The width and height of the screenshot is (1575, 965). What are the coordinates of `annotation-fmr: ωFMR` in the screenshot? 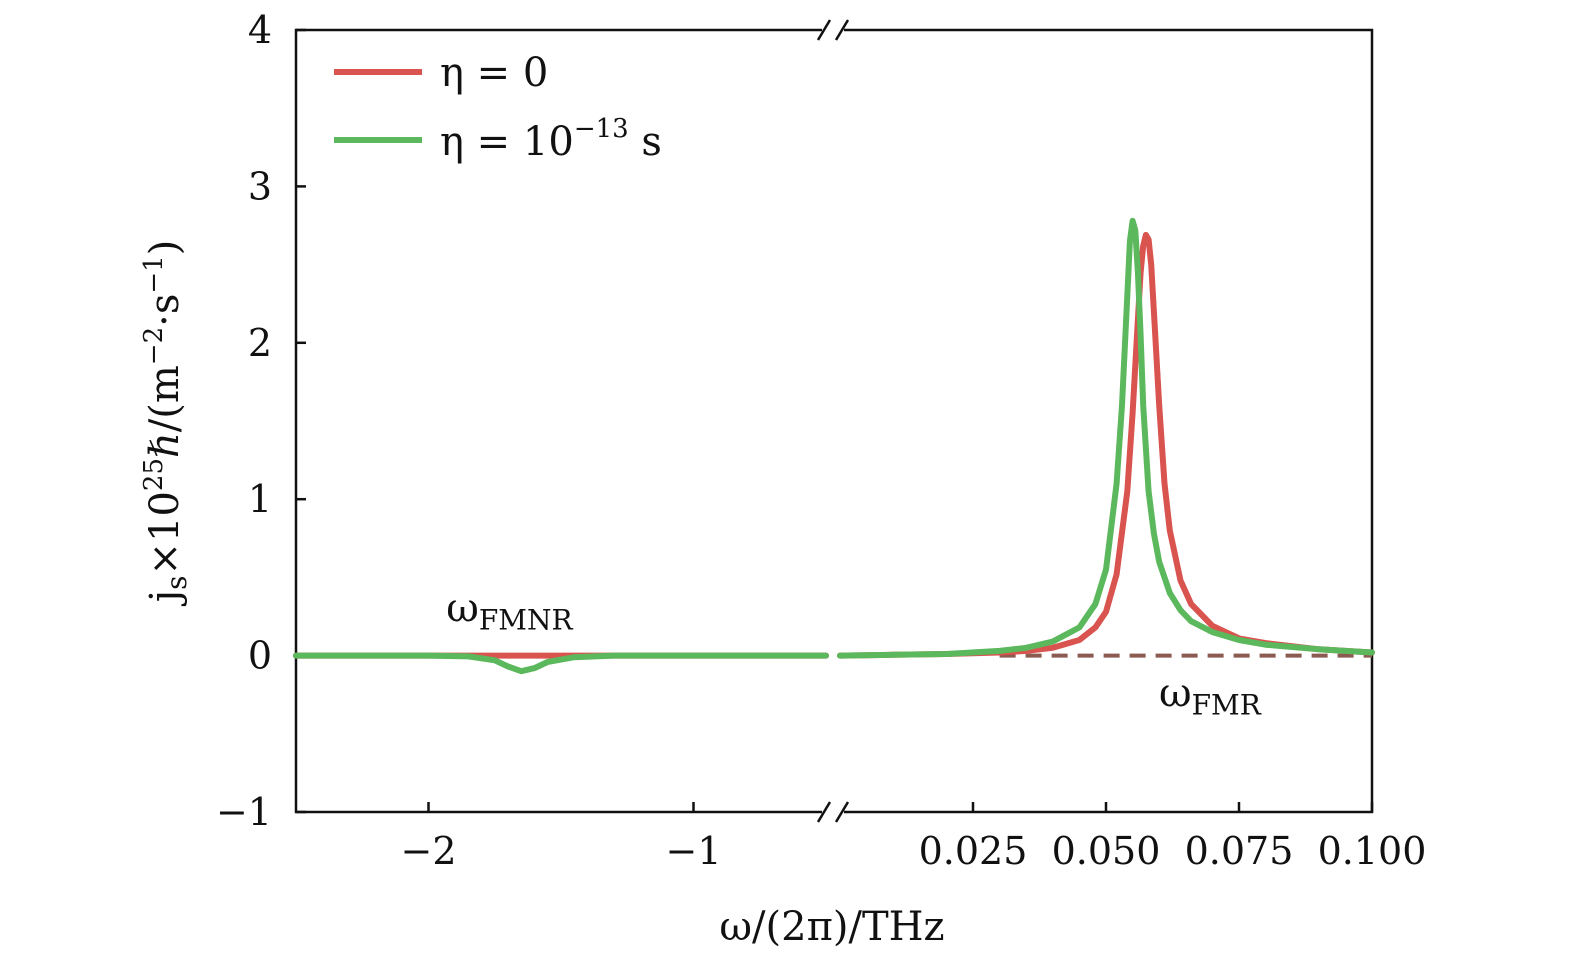 It's located at (1210, 696).